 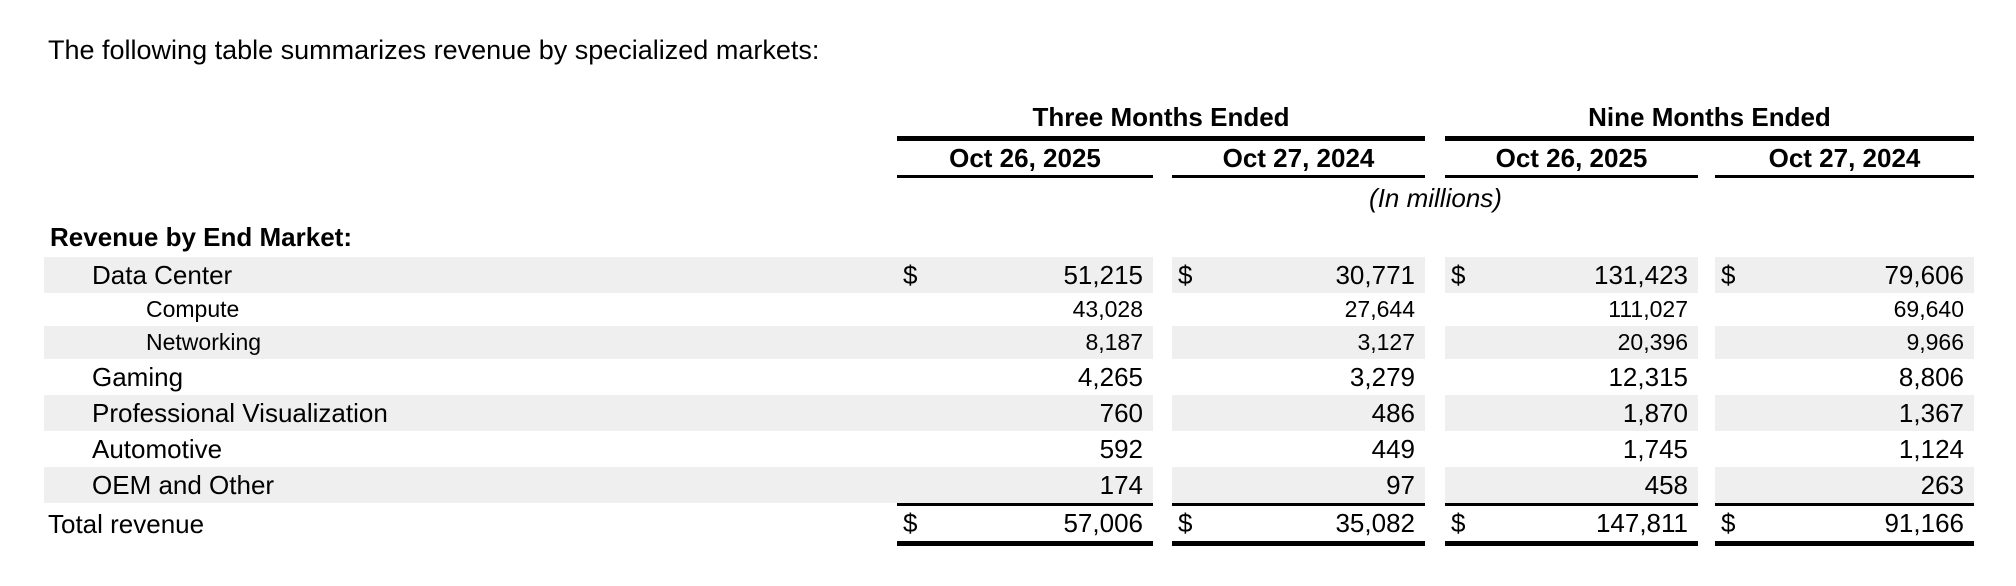 I want to click on value-cell: 4,265, so click(x=1025, y=377).